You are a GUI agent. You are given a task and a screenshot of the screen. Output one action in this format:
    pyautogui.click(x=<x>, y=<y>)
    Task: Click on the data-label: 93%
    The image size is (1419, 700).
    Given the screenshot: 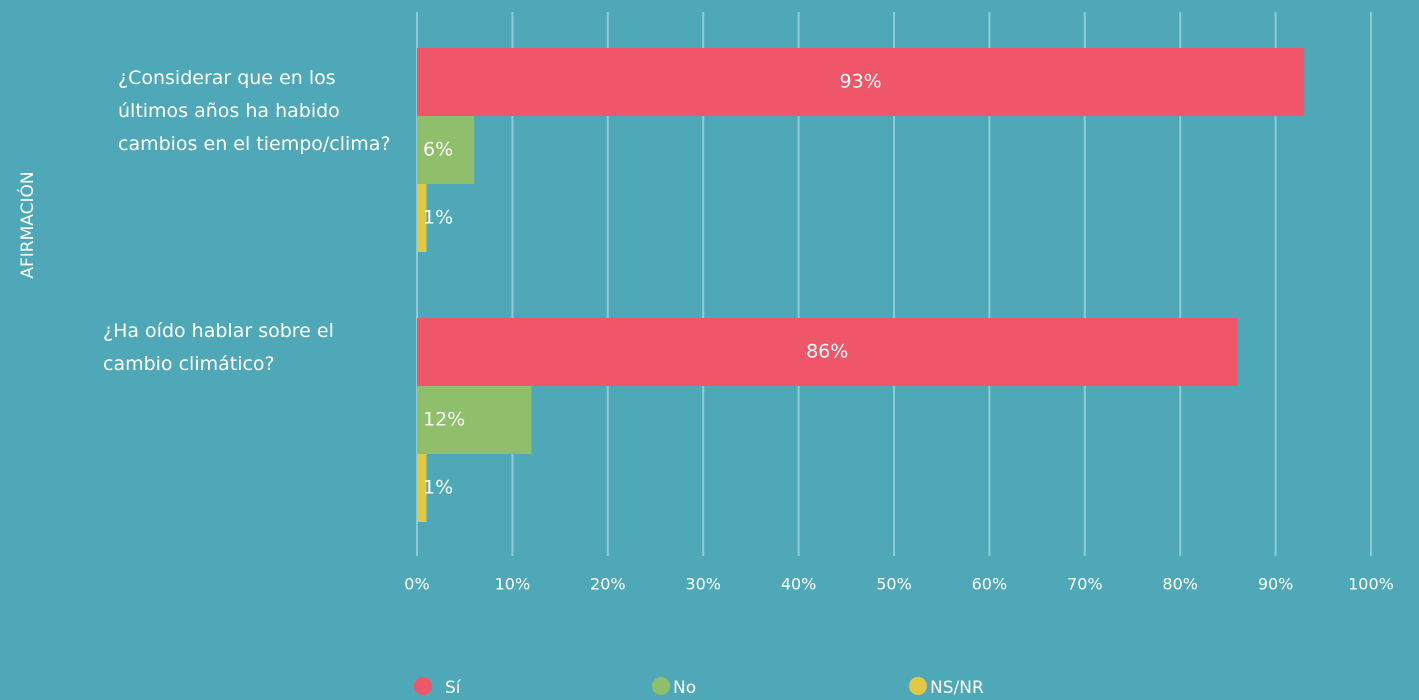 What is the action you would take?
    pyautogui.click(x=860, y=82)
    